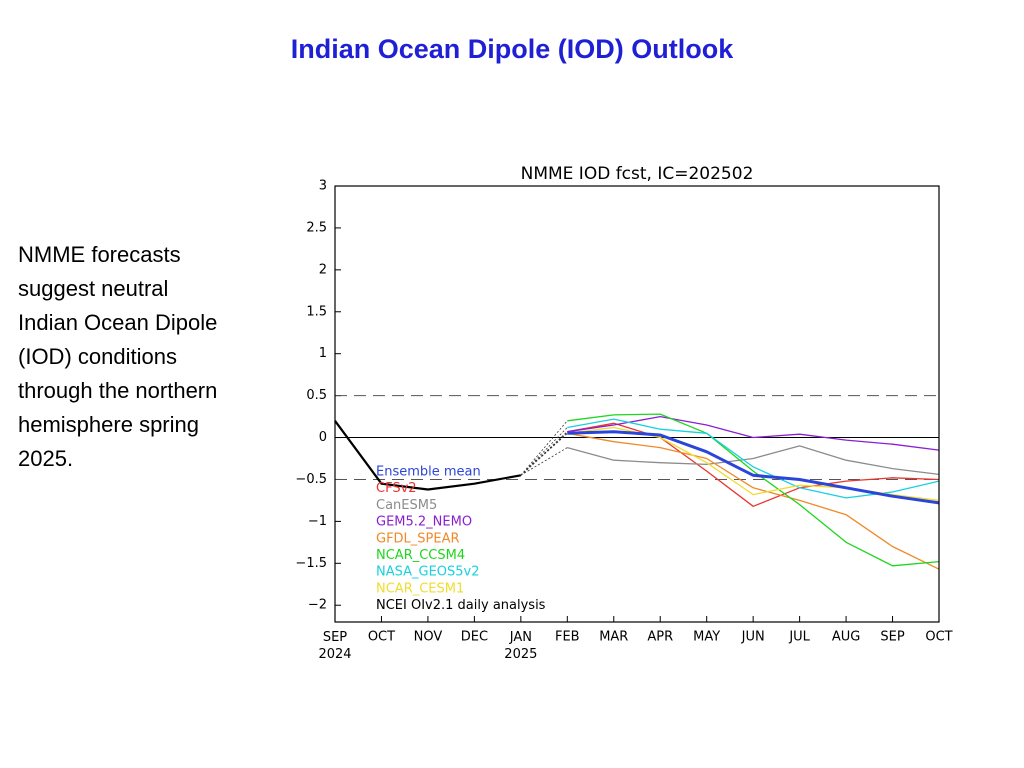  What do you see at coordinates (93, 288) in the screenshot?
I see `side-text-line: suggest neutral` at bounding box center [93, 288].